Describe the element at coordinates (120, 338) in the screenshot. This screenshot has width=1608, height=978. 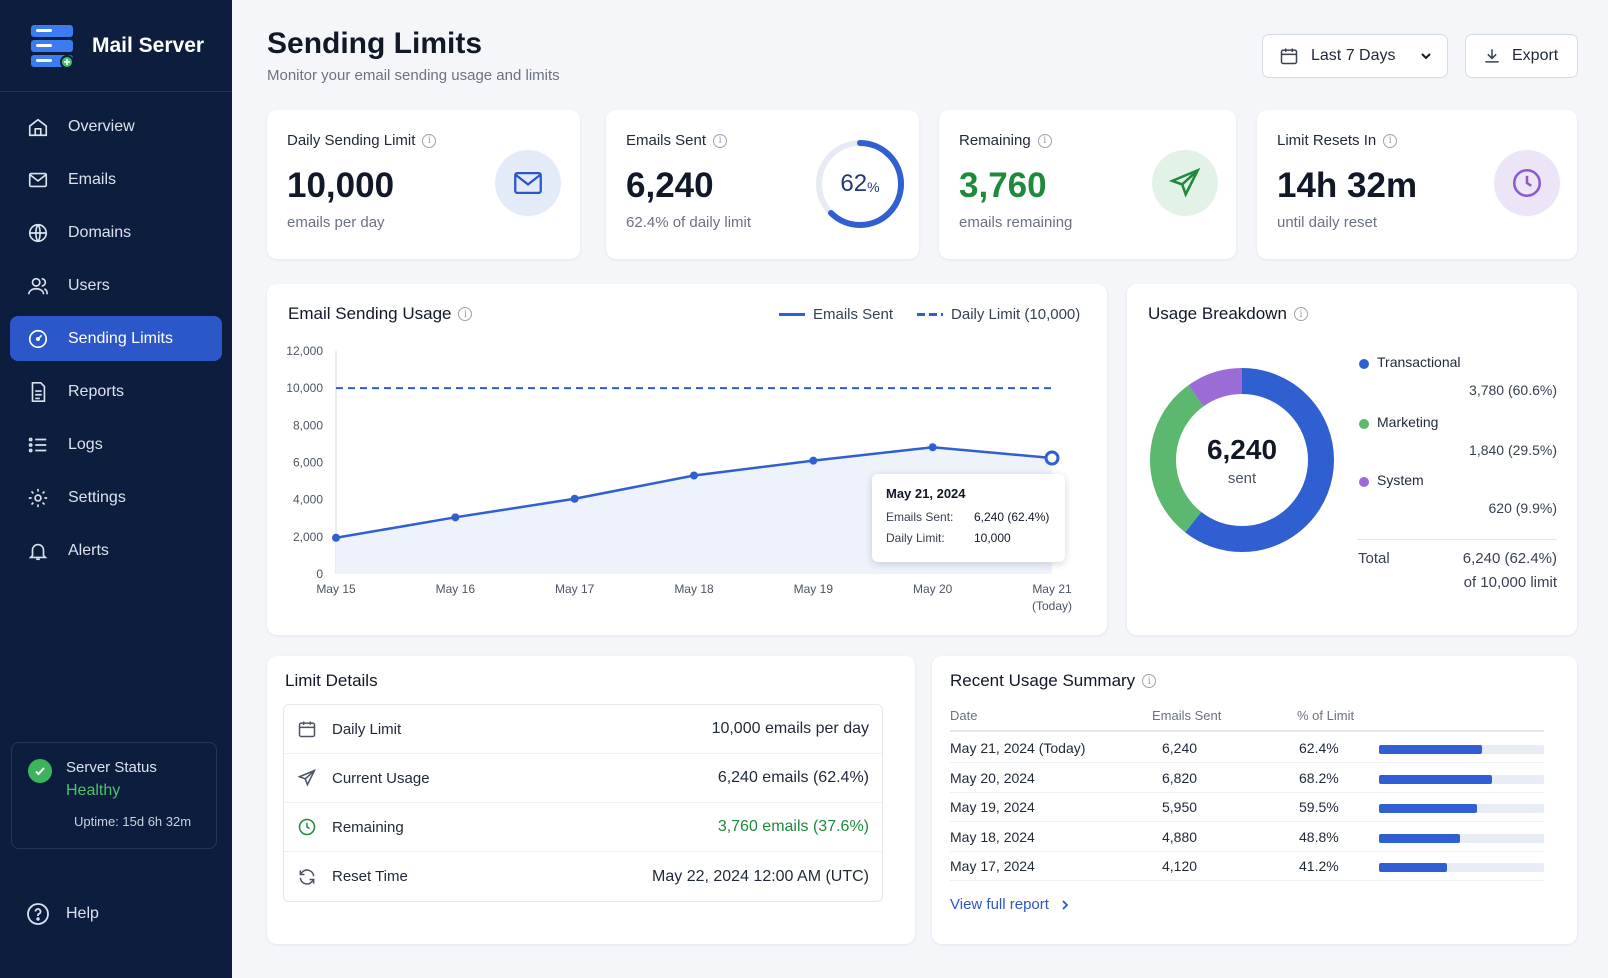
I see `sidebar-item-label: Sending Limits` at that location.